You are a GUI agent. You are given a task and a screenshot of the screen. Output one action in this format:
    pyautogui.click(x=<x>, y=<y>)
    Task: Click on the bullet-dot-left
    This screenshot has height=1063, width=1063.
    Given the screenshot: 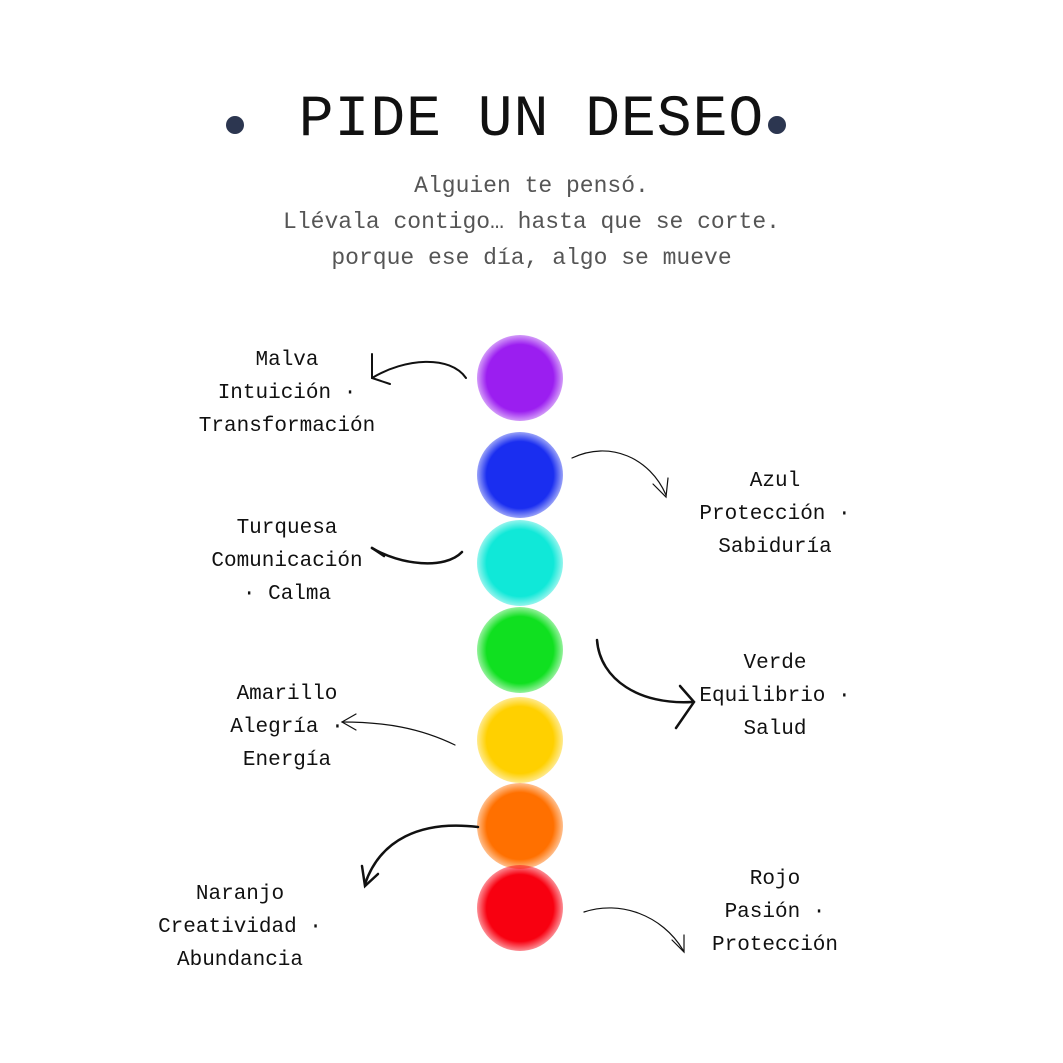 What is the action you would take?
    pyautogui.click(x=235, y=125)
    